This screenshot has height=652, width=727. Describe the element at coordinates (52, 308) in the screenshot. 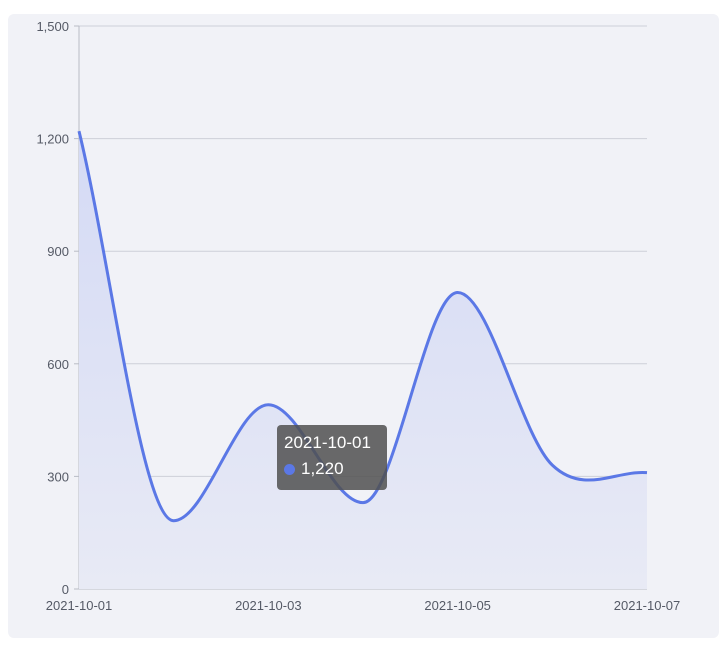

I see `y-axis-tick-labels: 0 300 600 900 1,200 1,500` at that location.